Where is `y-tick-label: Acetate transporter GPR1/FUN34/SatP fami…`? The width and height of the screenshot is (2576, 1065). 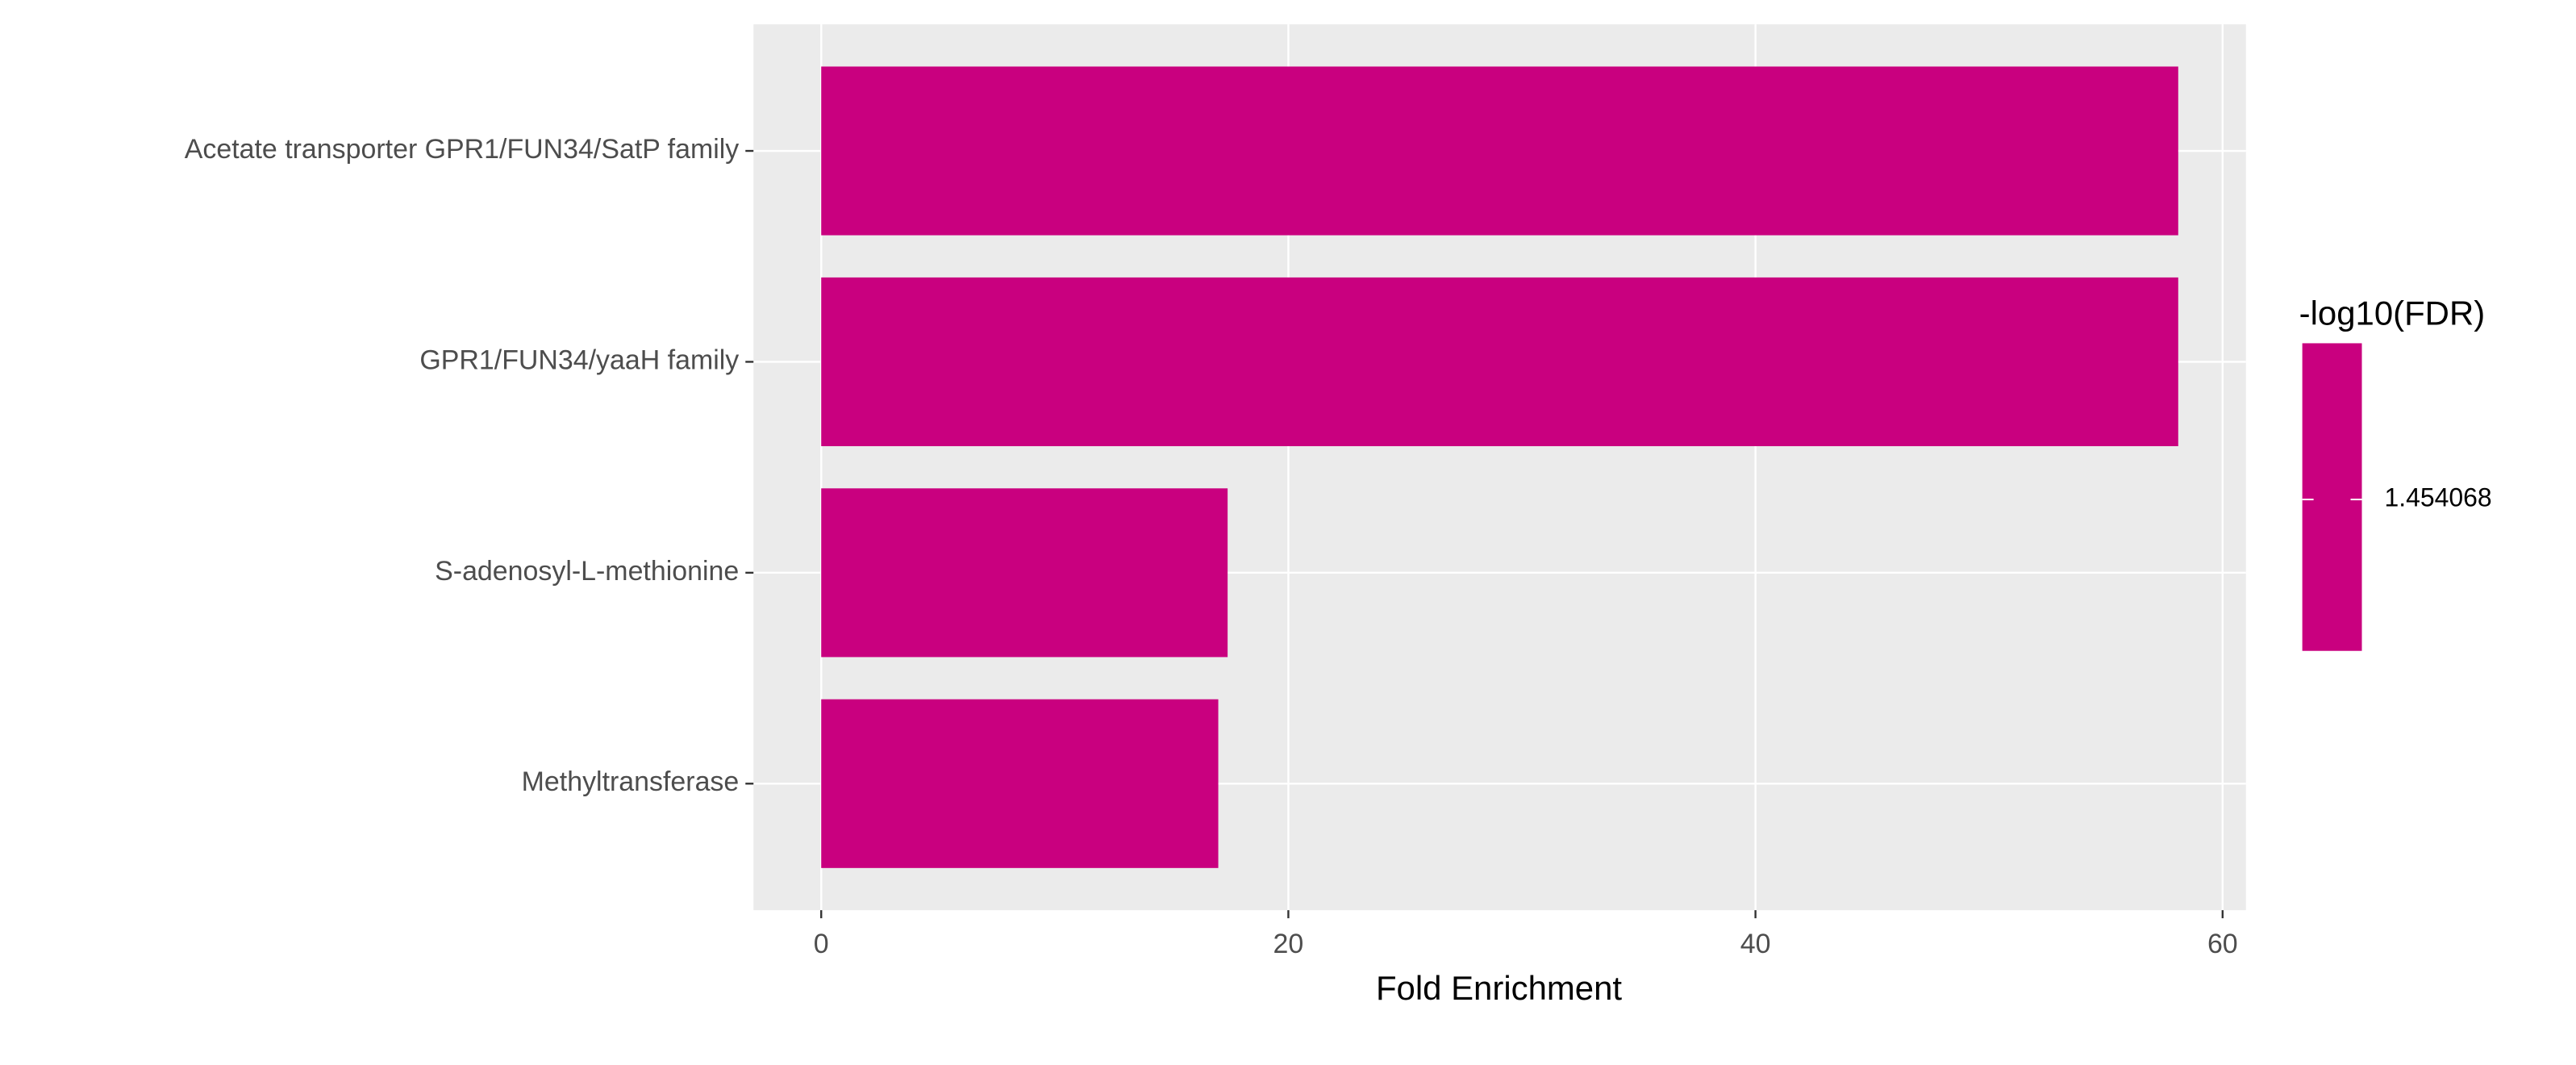 y-tick-label: Acetate transporter GPR1/FUN34/SatP fami… is located at coordinates (462, 149).